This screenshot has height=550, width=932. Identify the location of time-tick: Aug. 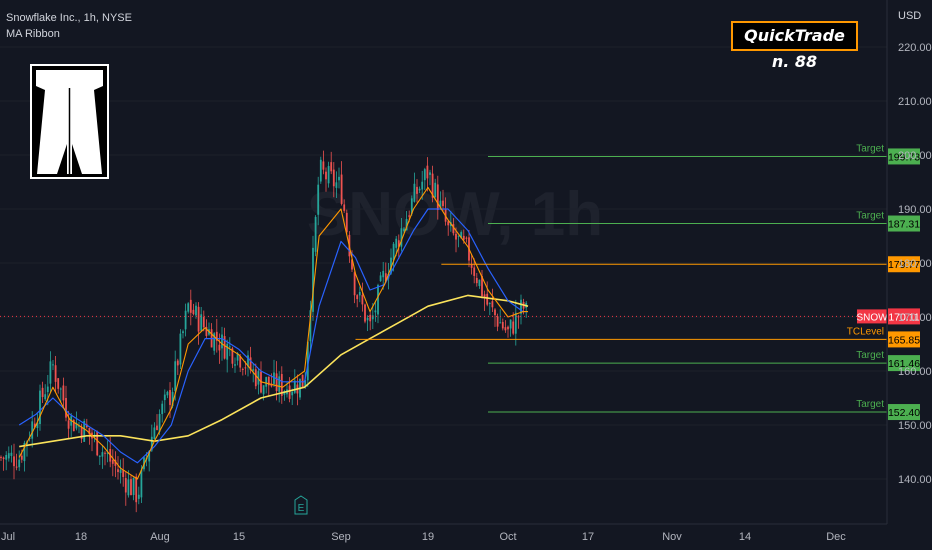
(160, 537).